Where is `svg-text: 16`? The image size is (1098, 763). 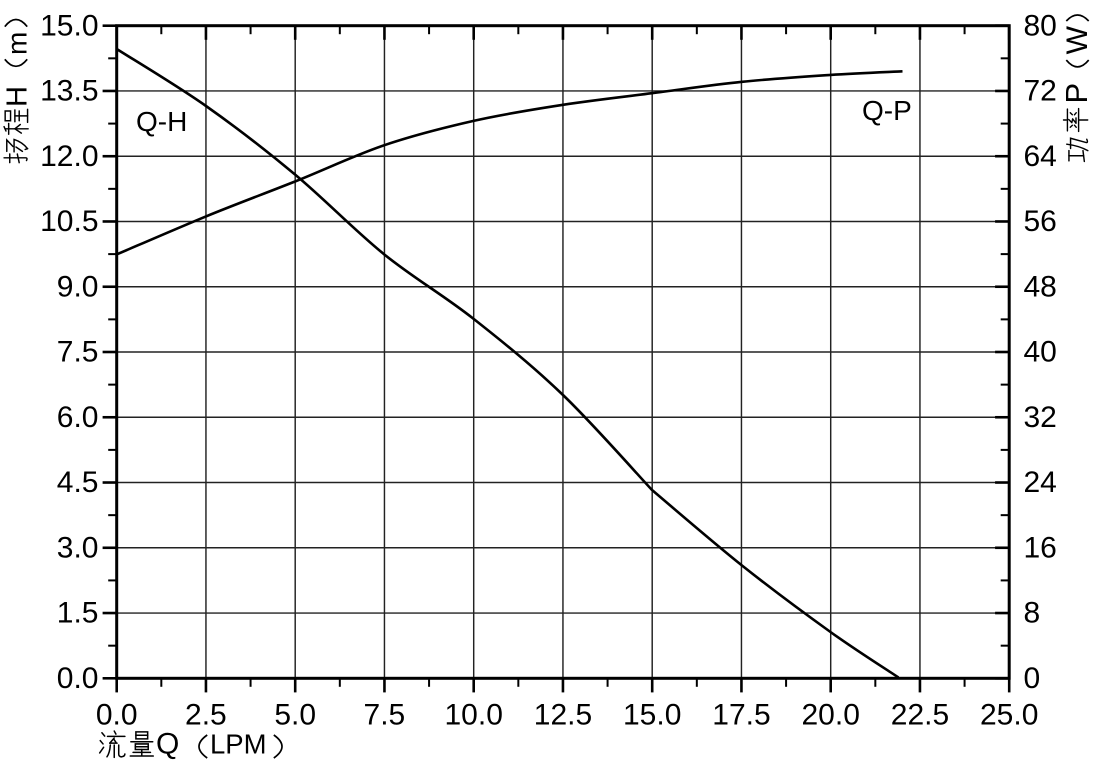
svg-text: 16 is located at coordinates (1040, 547).